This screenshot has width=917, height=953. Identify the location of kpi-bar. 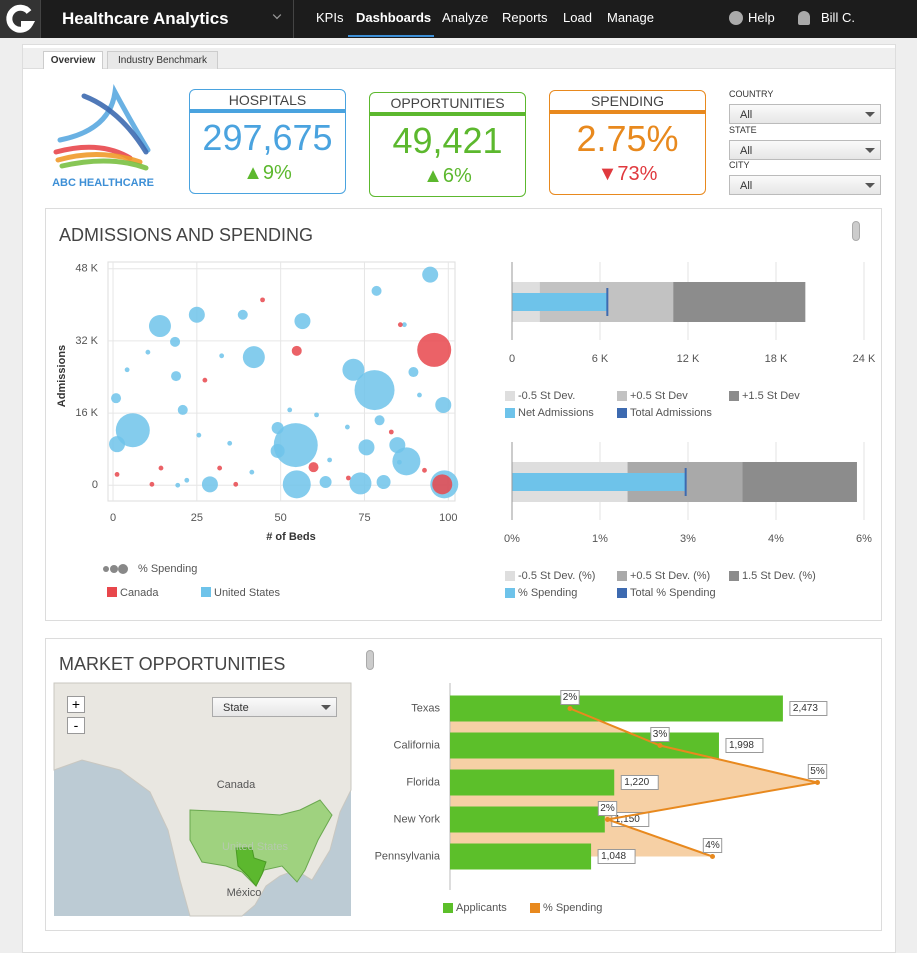
(267, 111).